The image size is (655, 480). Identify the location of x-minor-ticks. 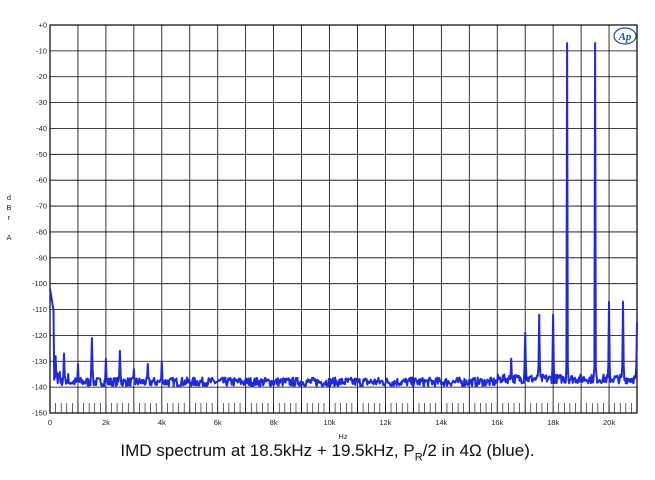
(343, 408).